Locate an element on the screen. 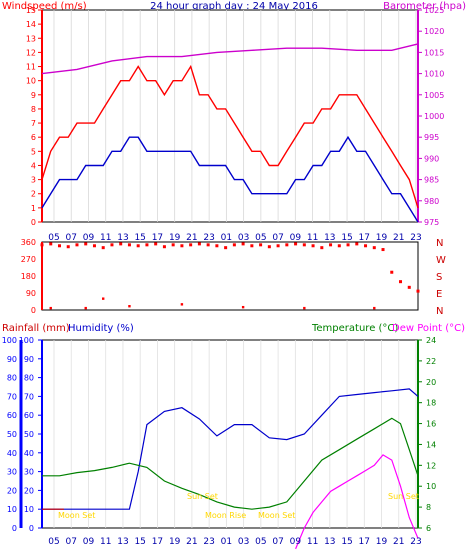 Image resolution: width=468 pixels, height=559 pixels. baro-ytick-label: 975 is located at coordinates (431, 222).